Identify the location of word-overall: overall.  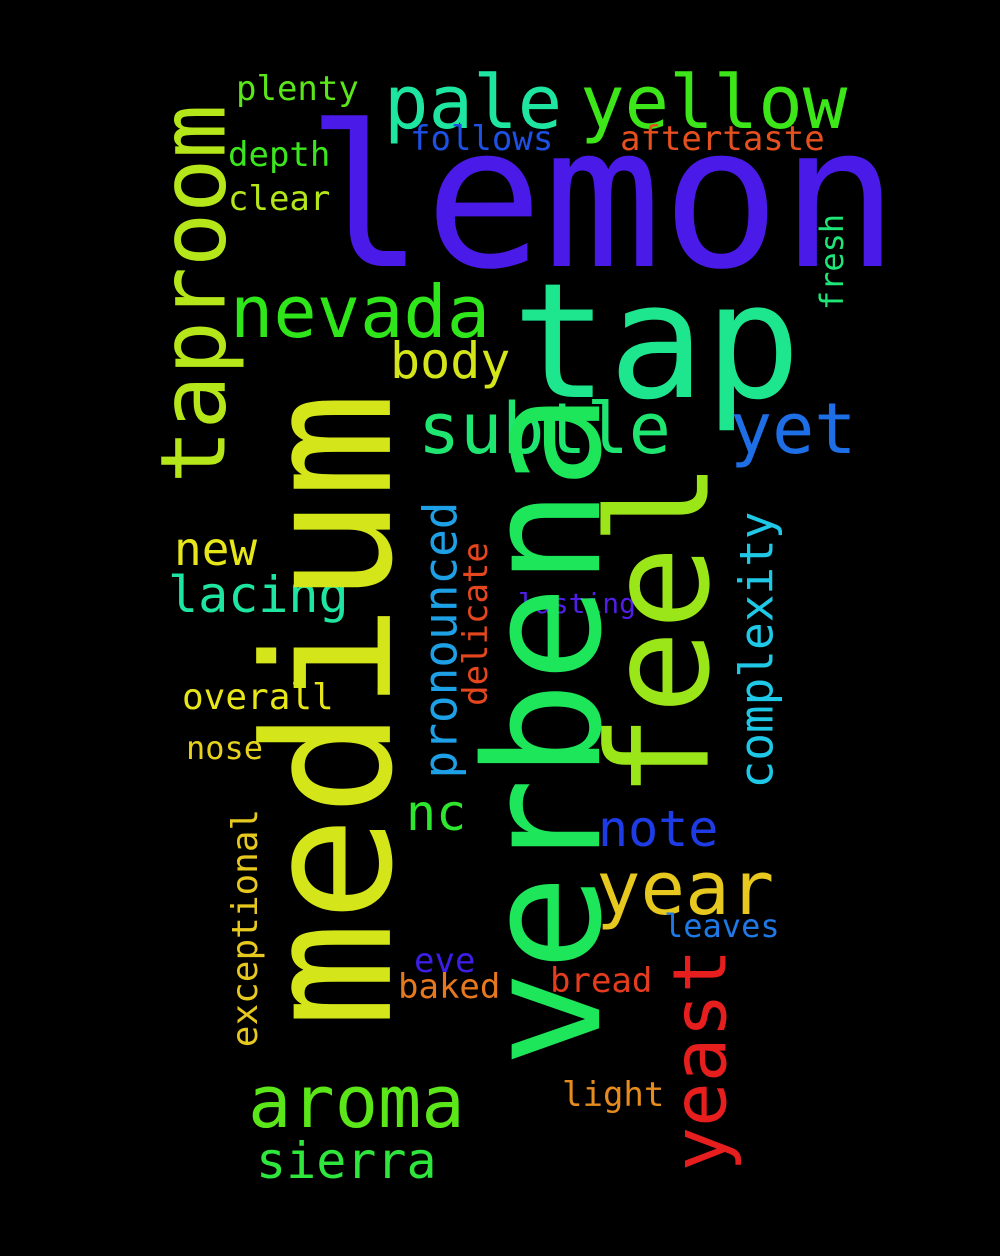
(258, 697).